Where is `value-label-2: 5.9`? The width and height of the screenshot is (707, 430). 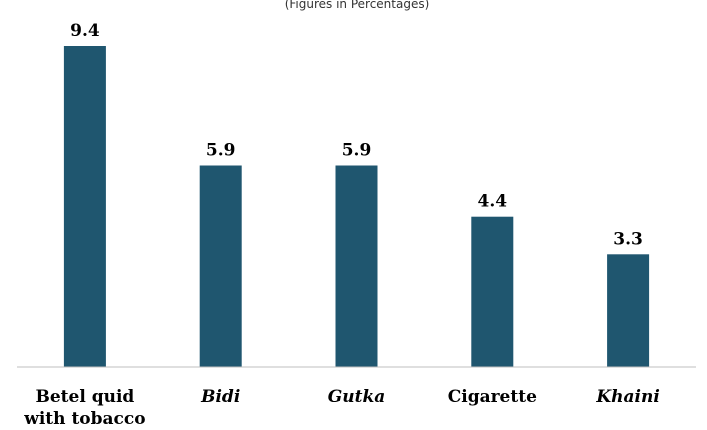 value-label-2: 5.9 is located at coordinates (357, 151).